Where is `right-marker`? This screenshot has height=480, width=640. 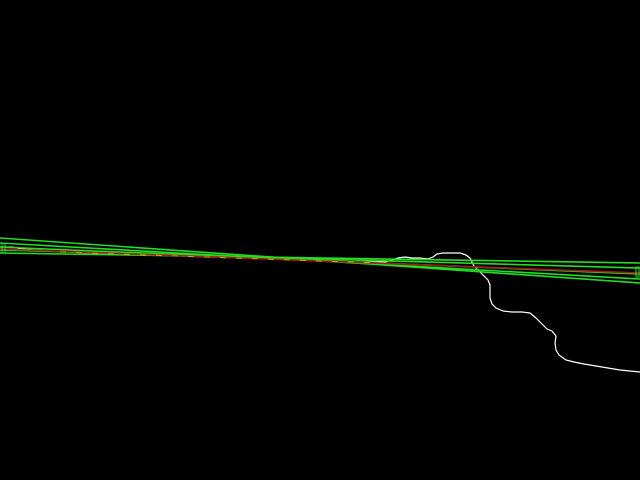
right-marker is located at coordinates (637, 272).